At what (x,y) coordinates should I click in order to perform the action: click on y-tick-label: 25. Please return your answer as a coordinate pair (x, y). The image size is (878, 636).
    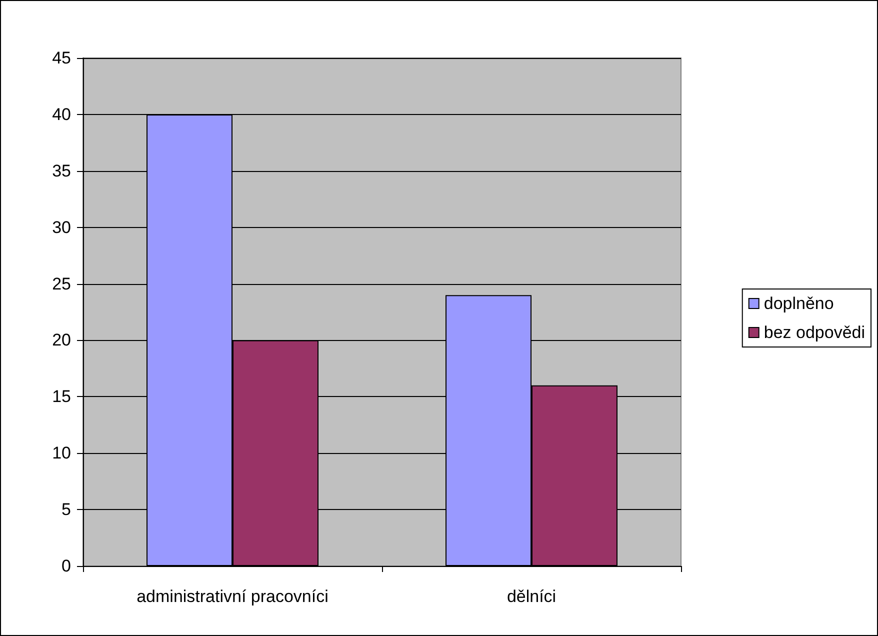
    Looking at the image, I should click on (61, 284).